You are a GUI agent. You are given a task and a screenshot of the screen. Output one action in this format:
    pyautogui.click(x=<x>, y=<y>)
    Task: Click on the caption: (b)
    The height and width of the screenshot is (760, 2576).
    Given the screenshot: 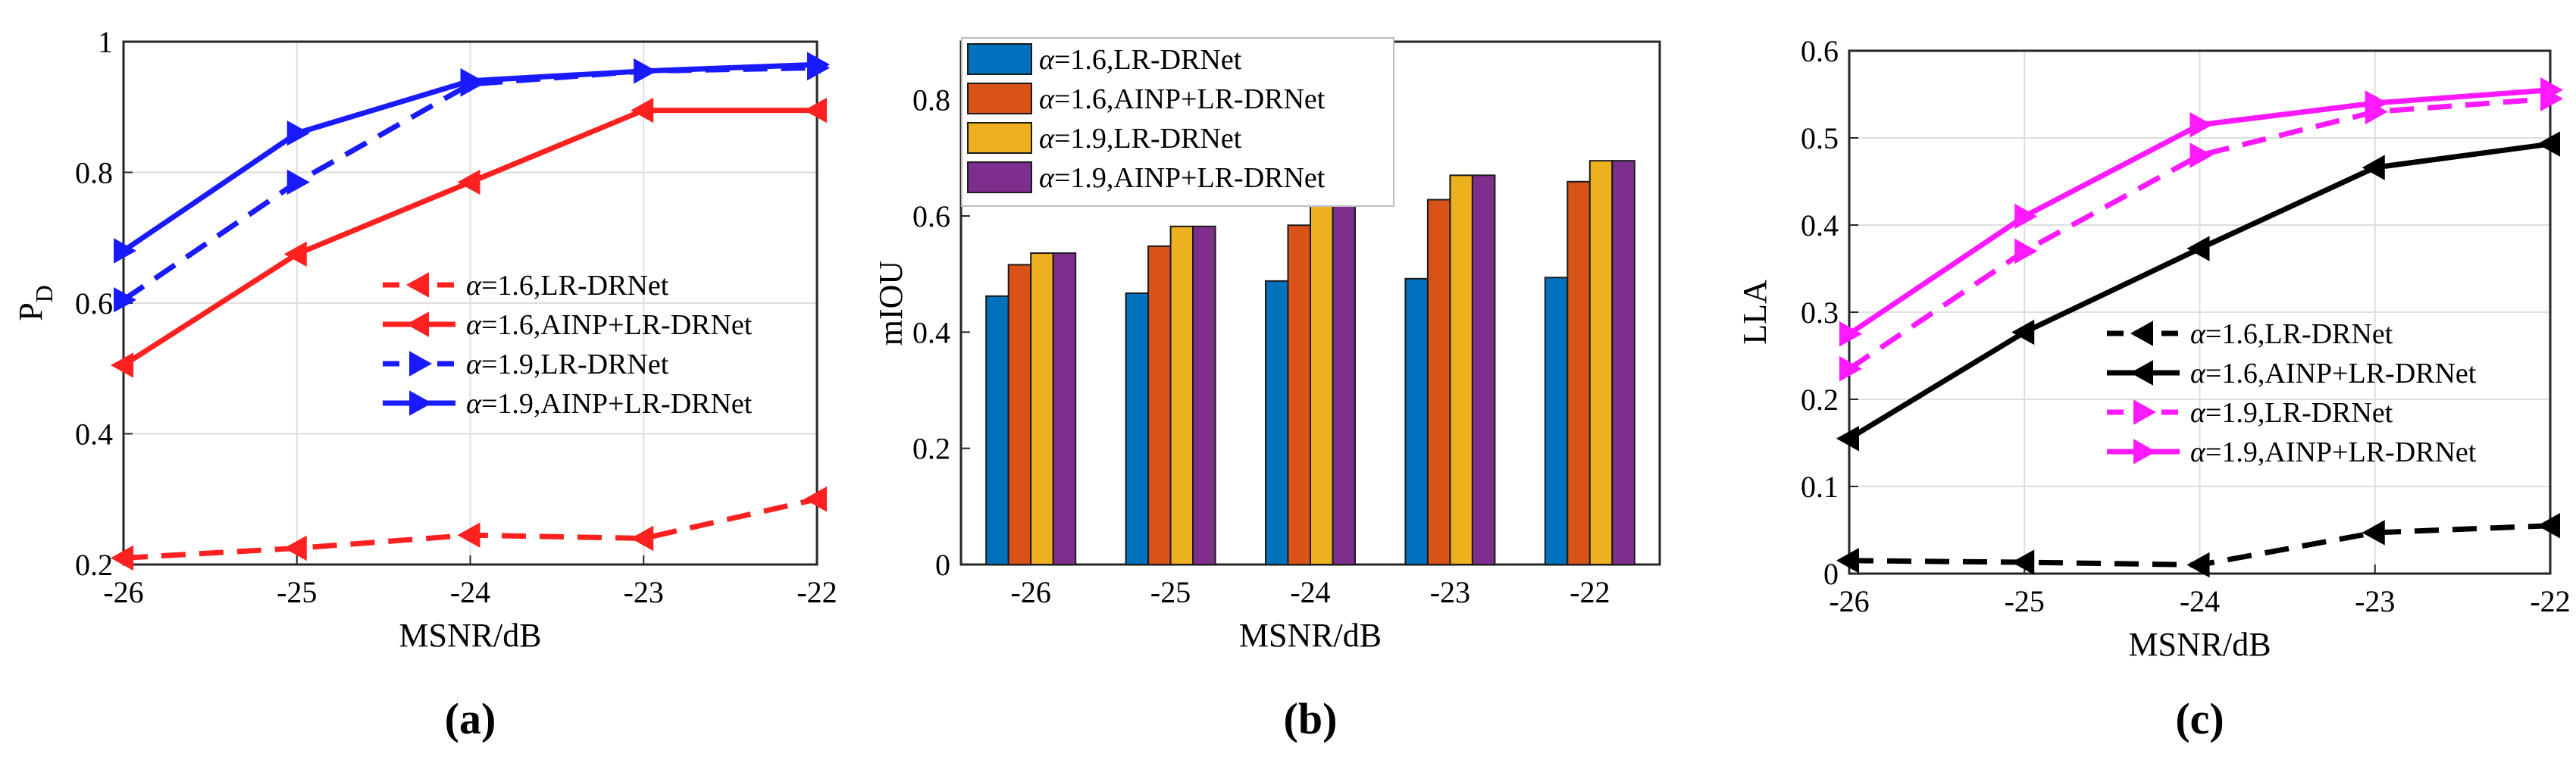 What is the action you would take?
    pyautogui.click(x=1311, y=718)
    